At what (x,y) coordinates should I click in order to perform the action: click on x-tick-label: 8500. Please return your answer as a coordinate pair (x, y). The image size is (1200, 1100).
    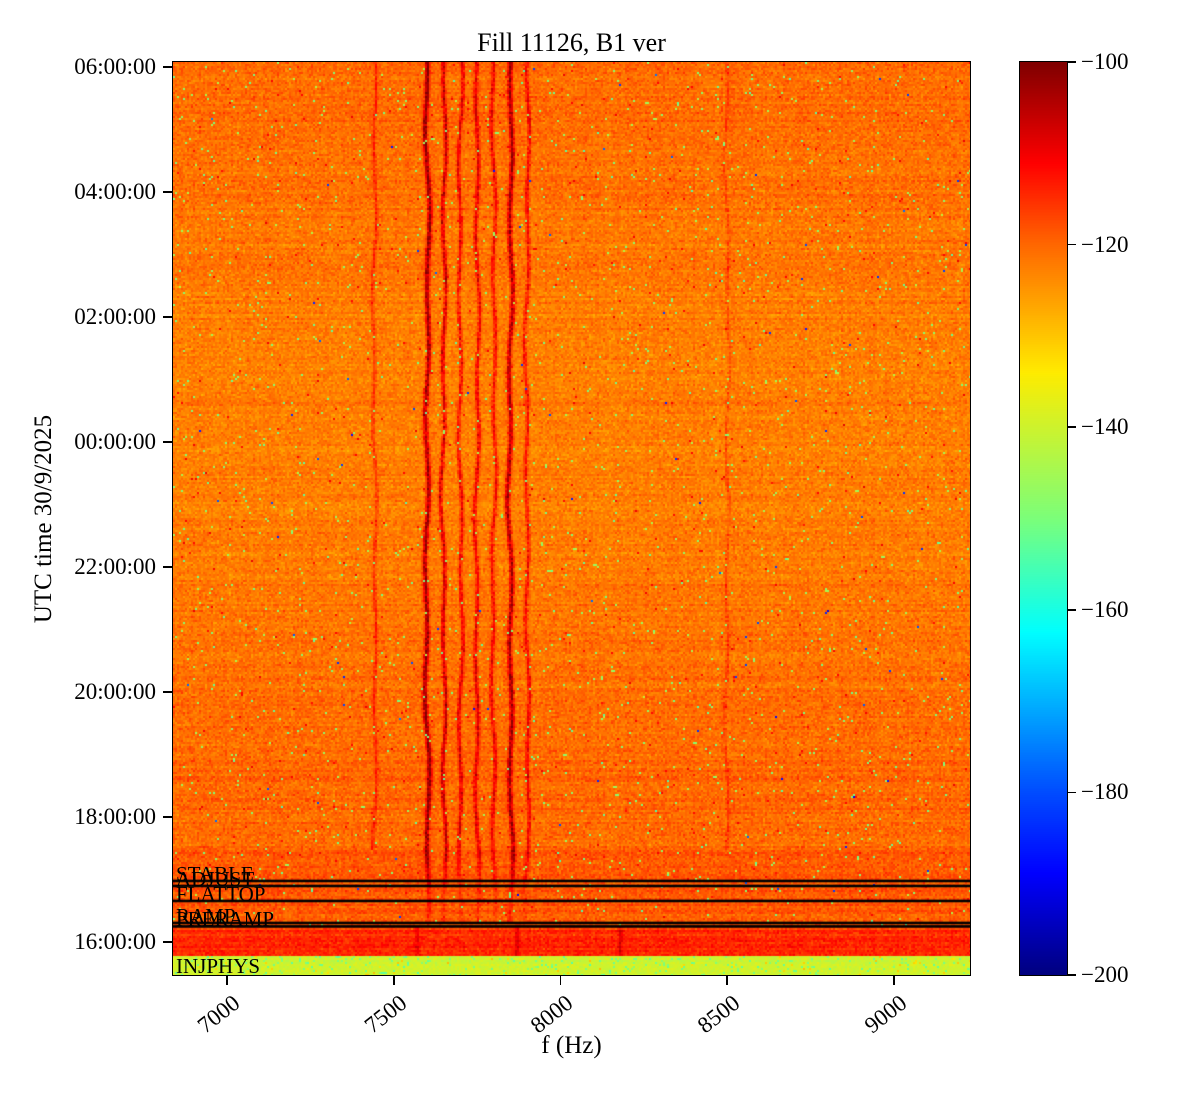
    Looking at the image, I should click on (718, 1014).